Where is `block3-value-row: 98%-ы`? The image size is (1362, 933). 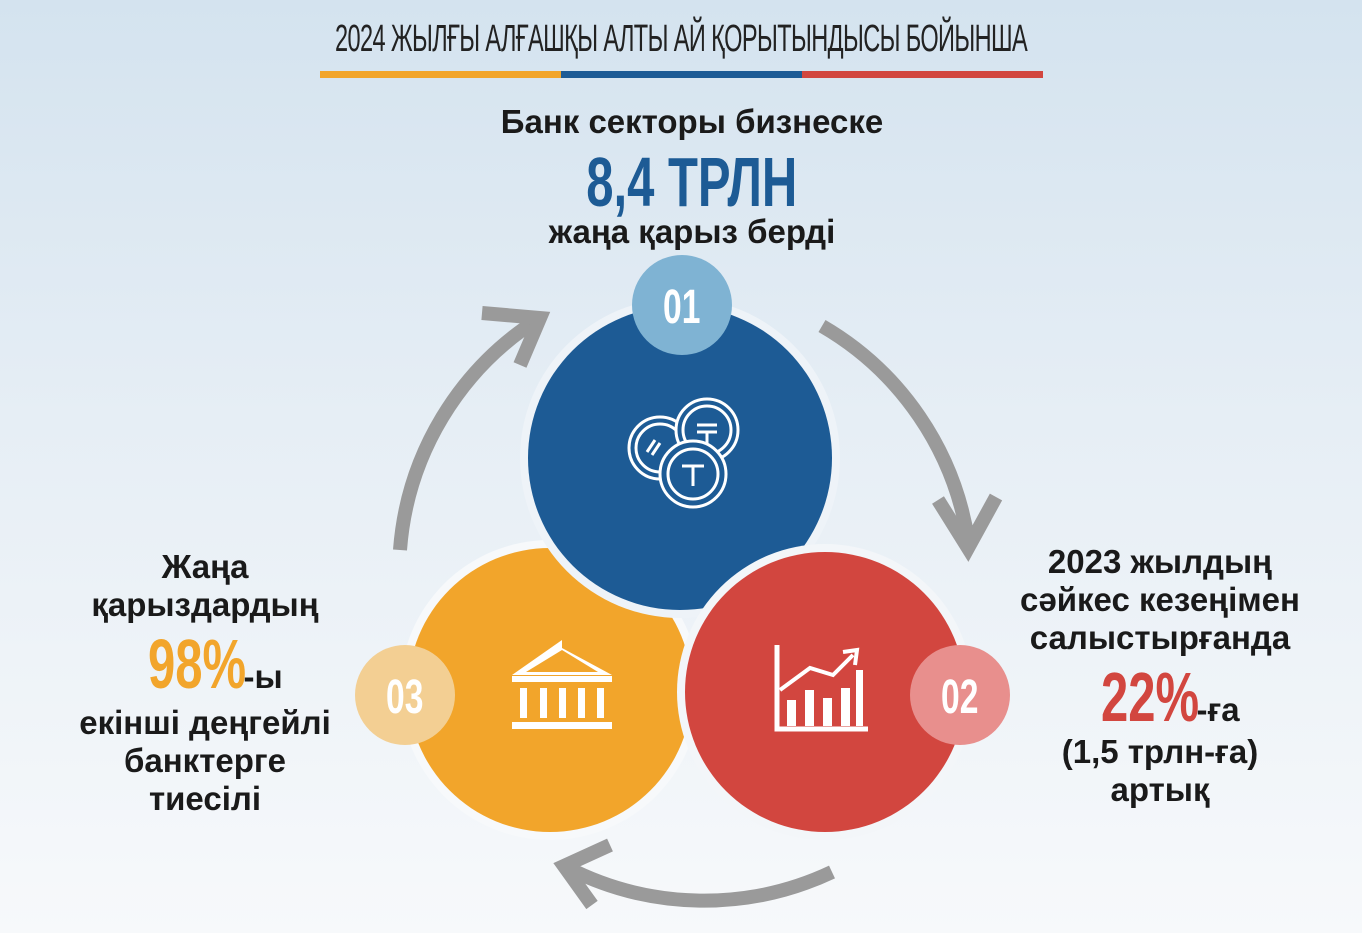 block3-value-row: 98%-ы is located at coordinates (205, 664).